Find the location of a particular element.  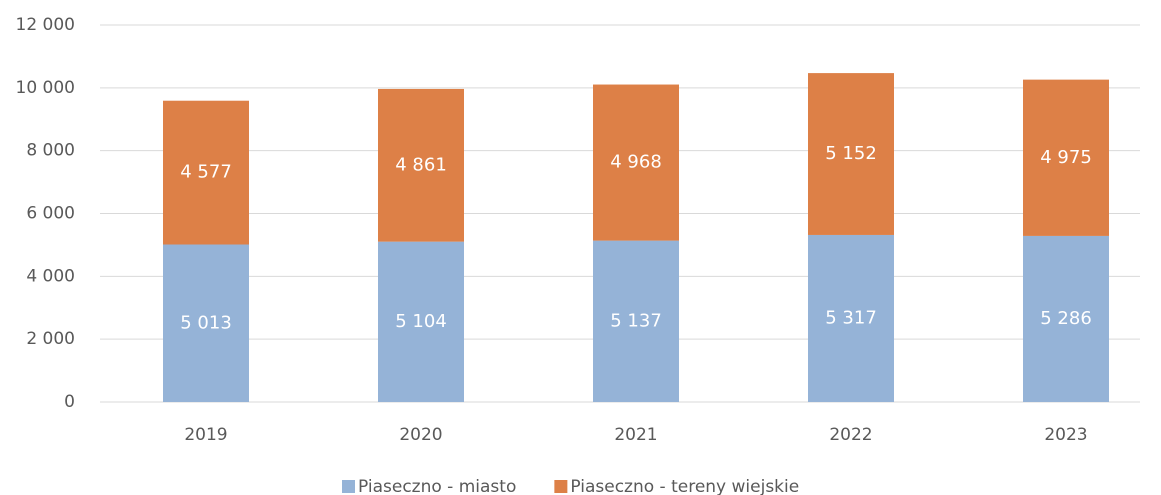

x-tick-label: 2019 is located at coordinates (205, 435).